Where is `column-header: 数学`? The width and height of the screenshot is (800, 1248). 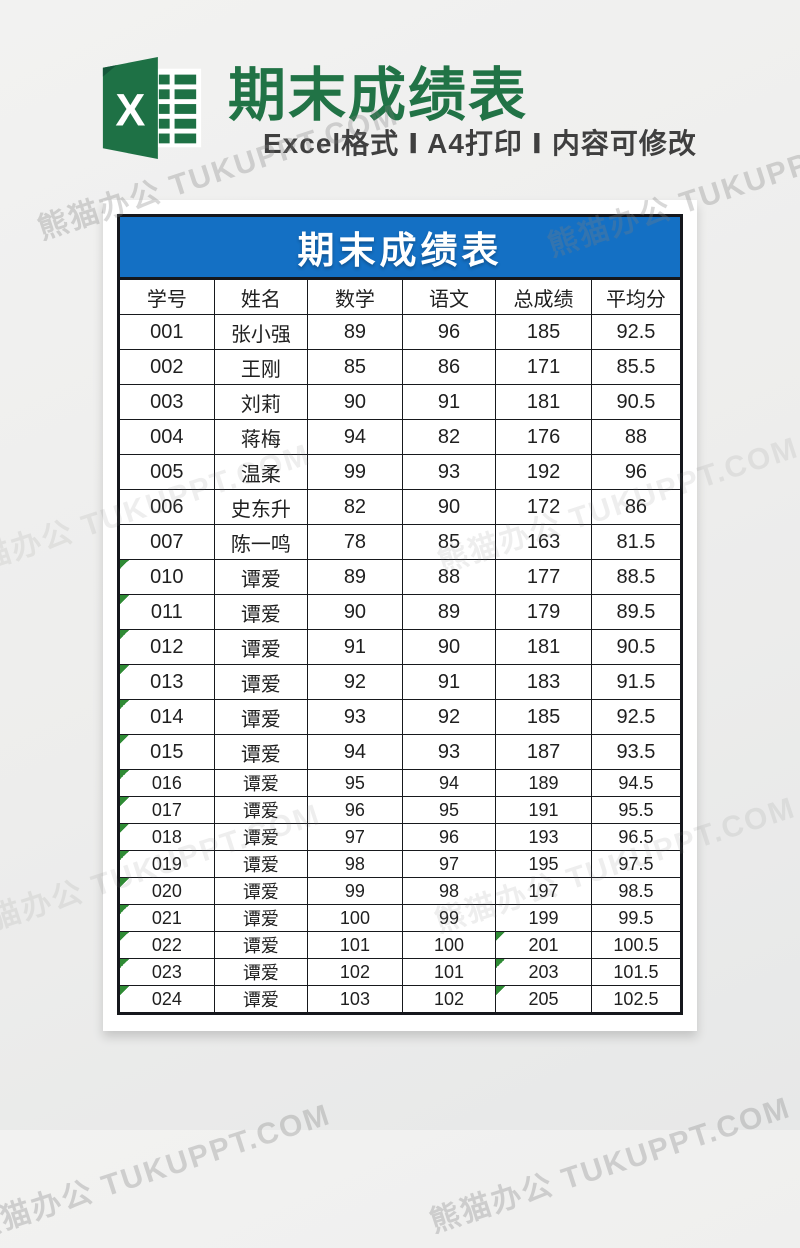
column-header: 数学 is located at coordinates (355, 296).